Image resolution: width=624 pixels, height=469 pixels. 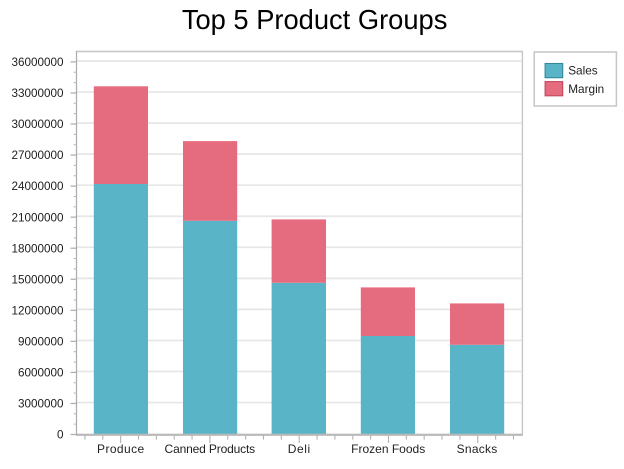 What do you see at coordinates (41, 404) in the screenshot?
I see `svg-text: 3000000` at bounding box center [41, 404].